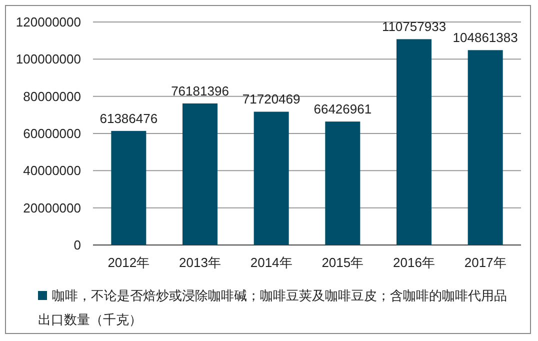 This screenshot has height=341, width=538. I want to click on x-tick-label: 2013年, so click(200, 262).